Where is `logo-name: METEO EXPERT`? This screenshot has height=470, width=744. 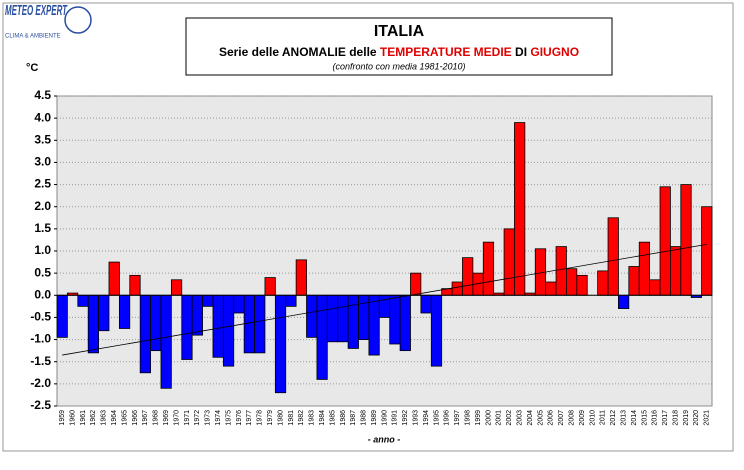
logo-name: METEO EXPERT is located at coordinates (36, 10).